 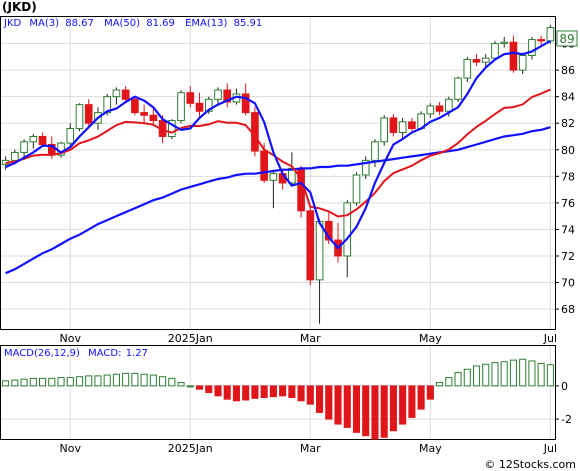 I want to click on price-x-tick-label: May, so click(x=430, y=338).